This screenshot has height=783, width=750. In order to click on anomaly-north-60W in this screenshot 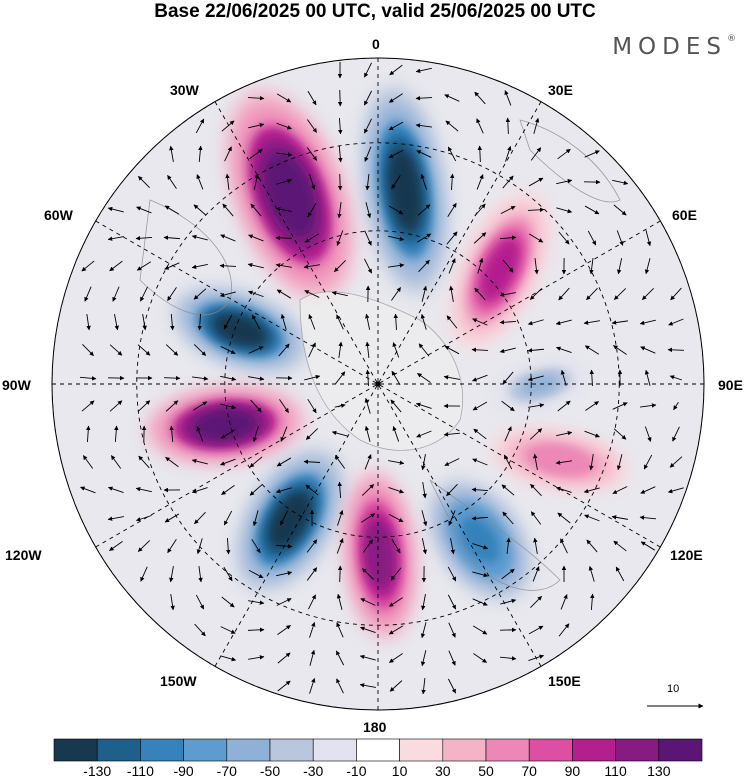, I will do `click(240, 330)`.